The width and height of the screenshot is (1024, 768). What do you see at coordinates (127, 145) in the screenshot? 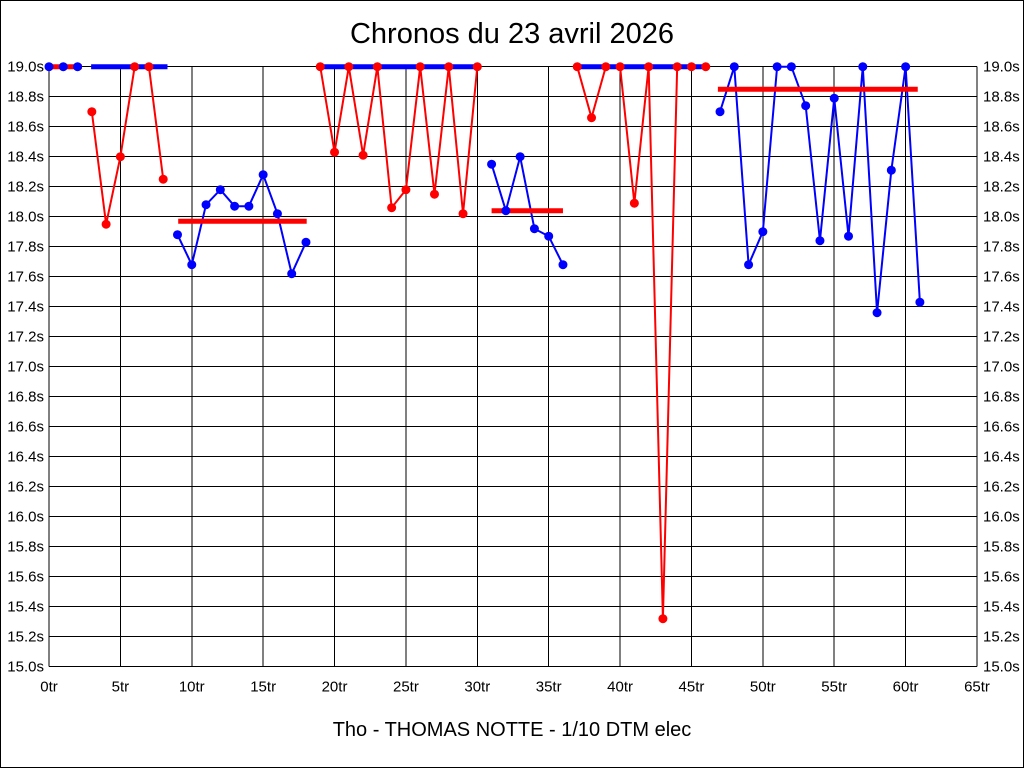
I see `red-stint-1-line` at bounding box center [127, 145].